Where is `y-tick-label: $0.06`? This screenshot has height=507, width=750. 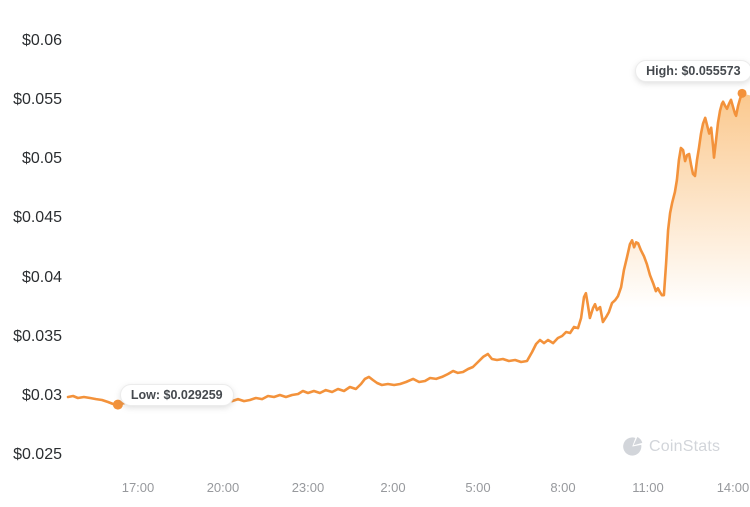 y-tick-label: $0.06 is located at coordinates (41, 40).